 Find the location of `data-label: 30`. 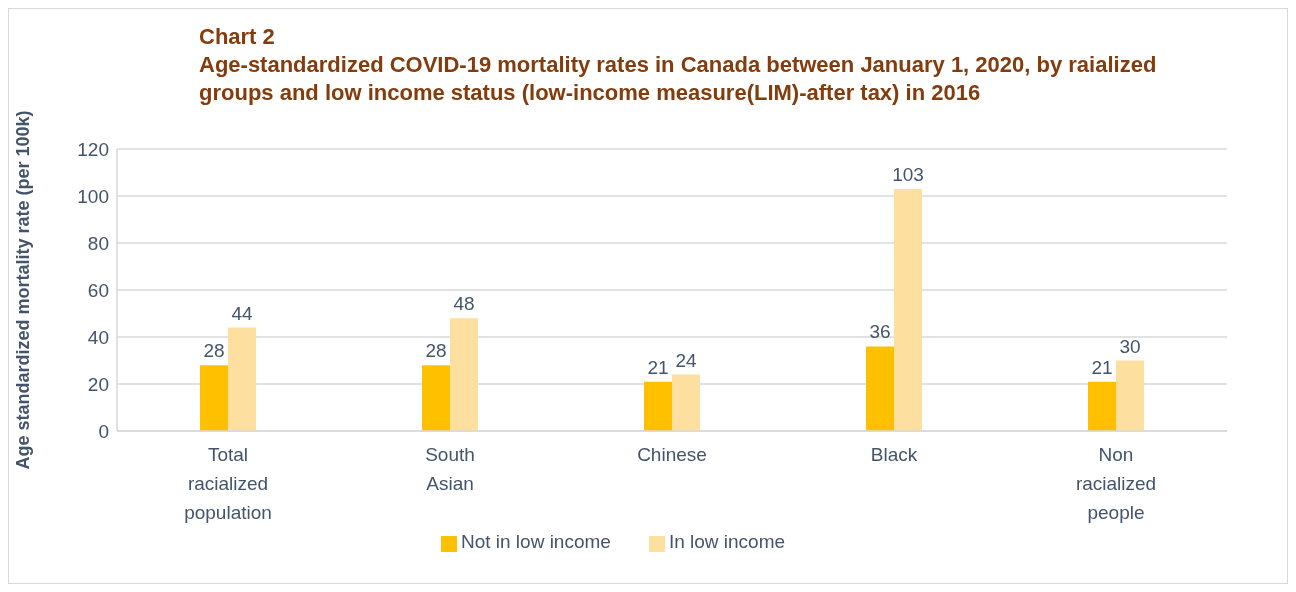

data-label: 30 is located at coordinates (1130, 346).